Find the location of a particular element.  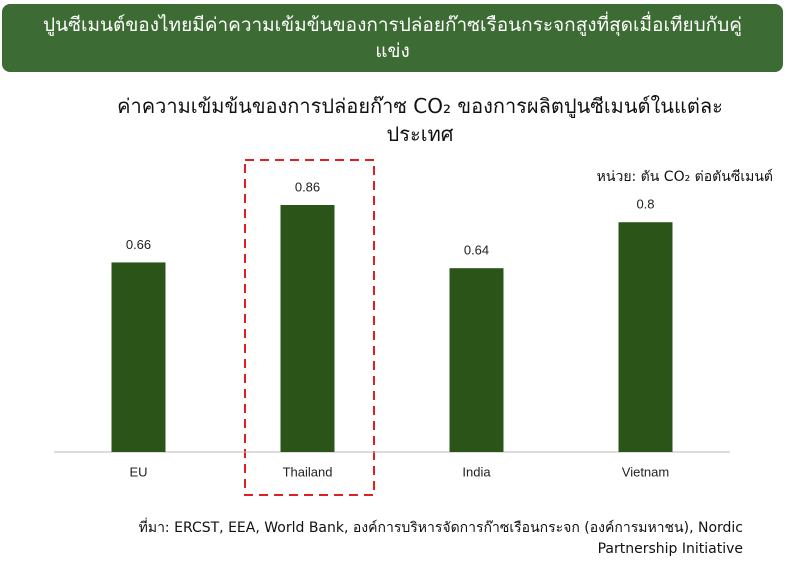

highlight-box is located at coordinates (309, 327).